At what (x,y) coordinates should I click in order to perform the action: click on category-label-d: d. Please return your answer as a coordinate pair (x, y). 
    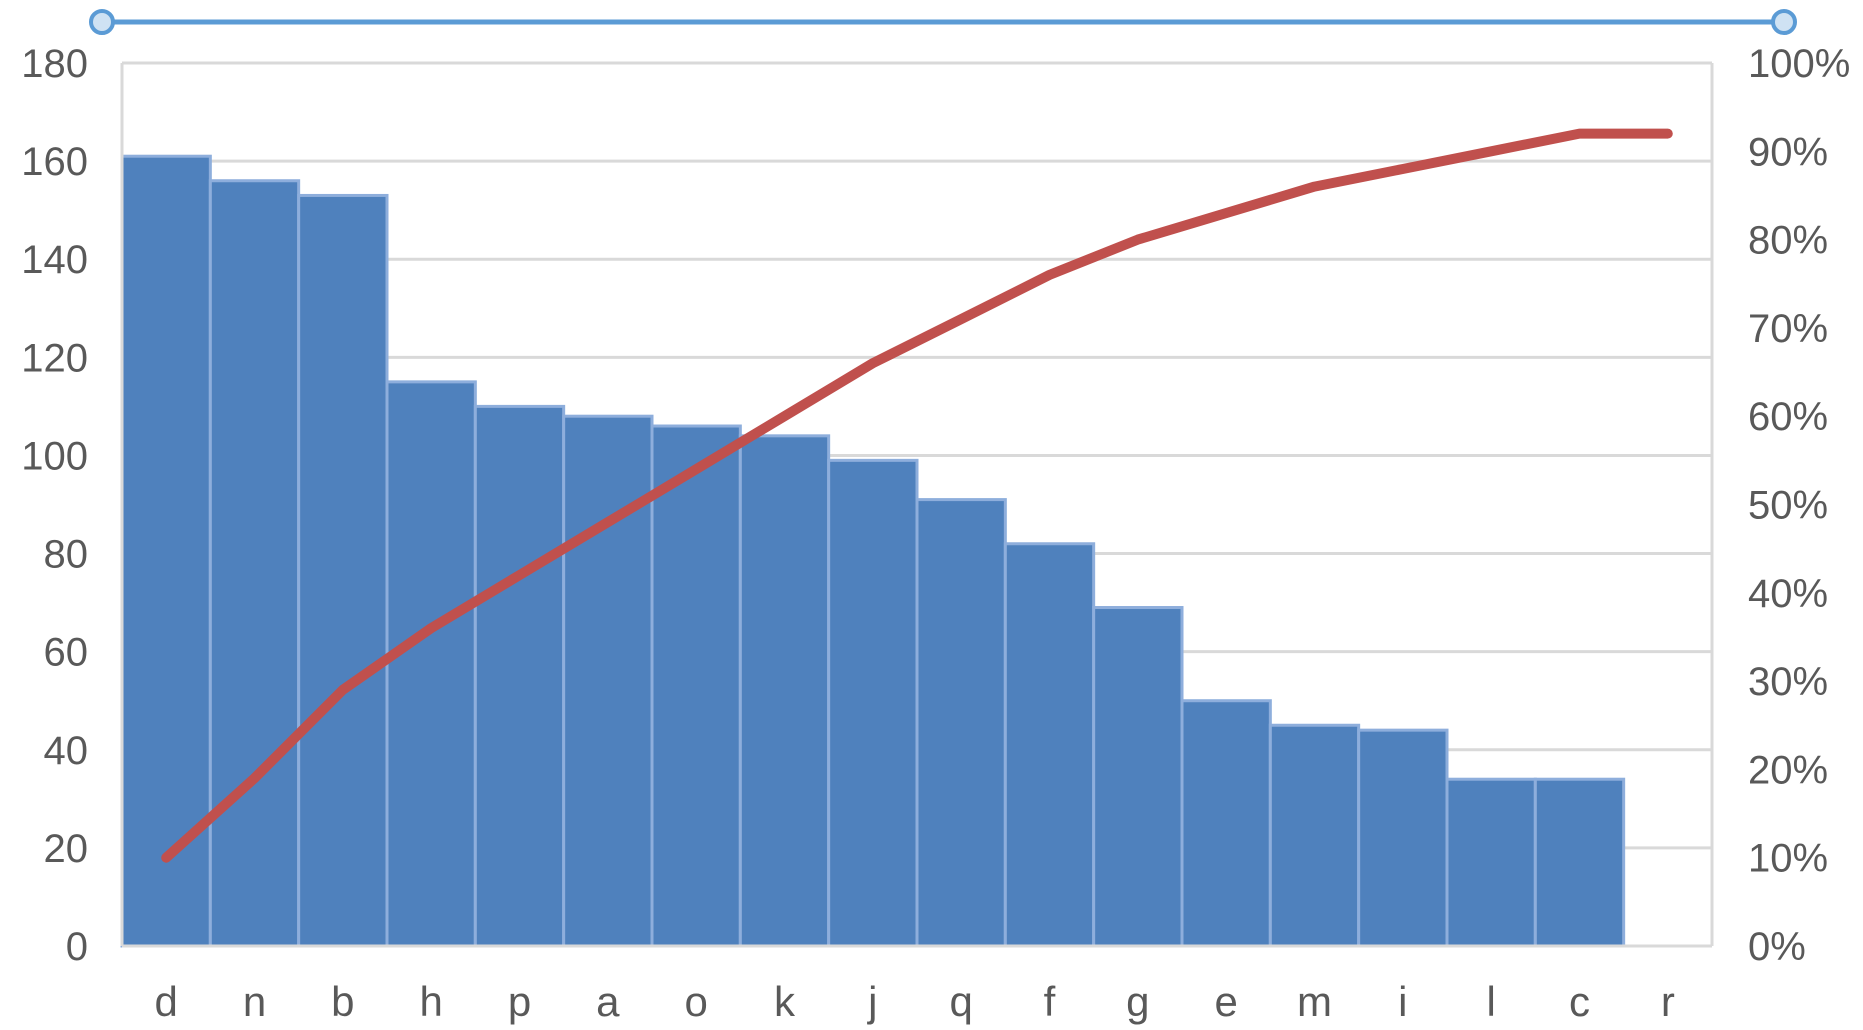
    Looking at the image, I should click on (165, 1001).